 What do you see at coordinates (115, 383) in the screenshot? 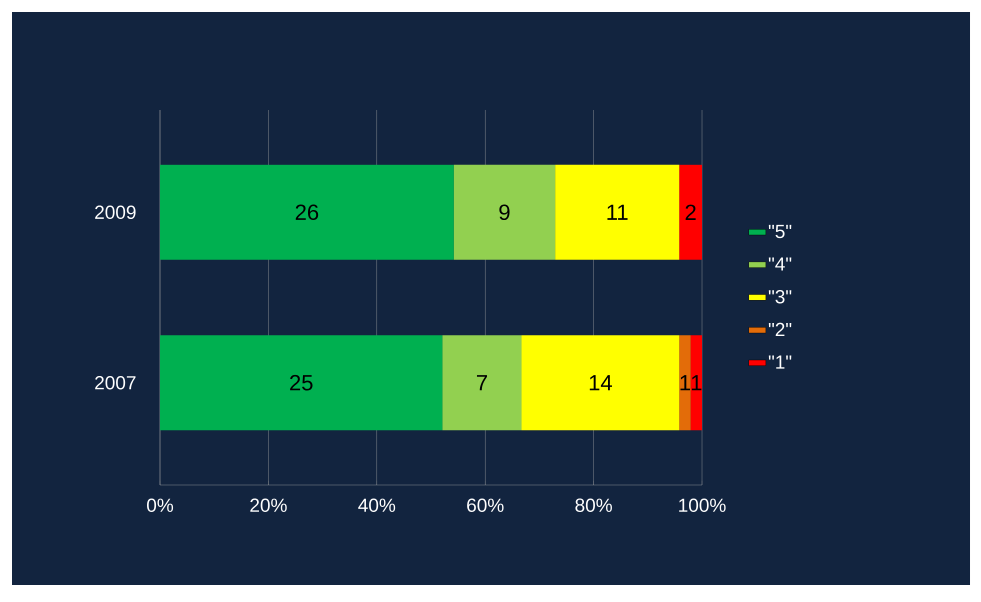
I see `y-tick-label: 2007` at bounding box center [115, 383].